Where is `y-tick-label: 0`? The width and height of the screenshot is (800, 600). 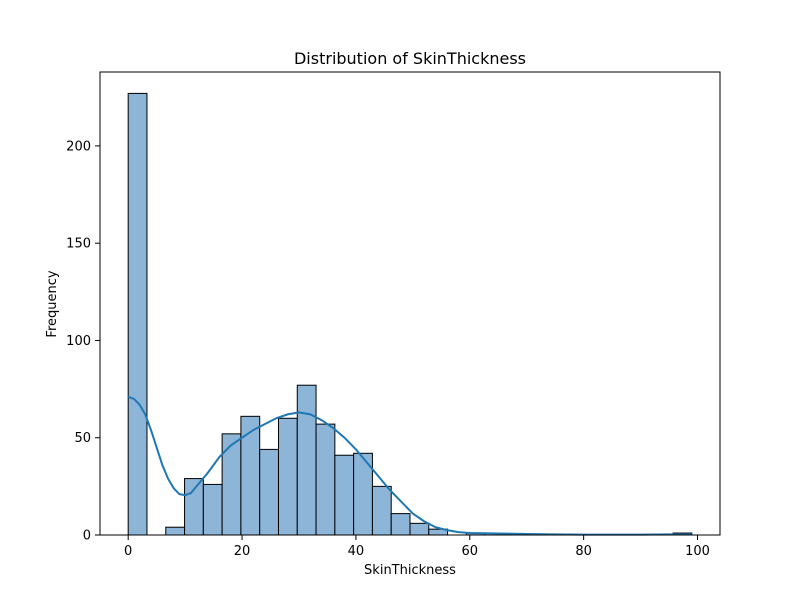 y-tick-label: 0 is located at coordinates (87, 536).